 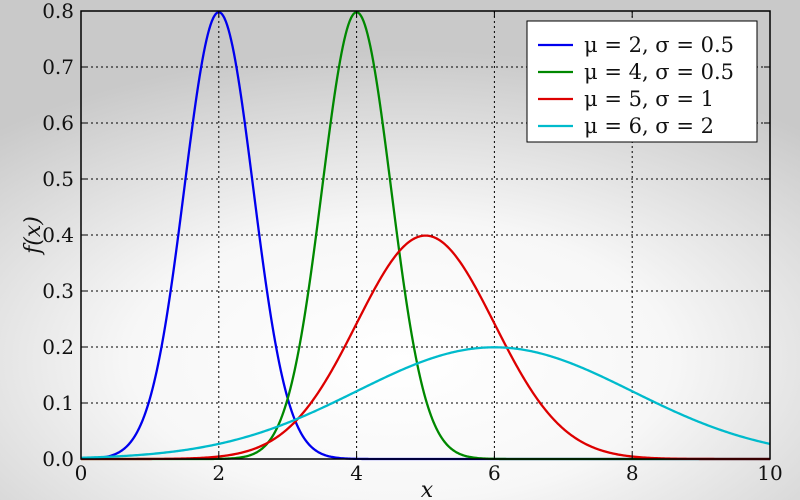 What do you see at coordinates (58, 123) in the screenshot?
I see `y-tick-label: 0.6` at bounding box center [58, 123].